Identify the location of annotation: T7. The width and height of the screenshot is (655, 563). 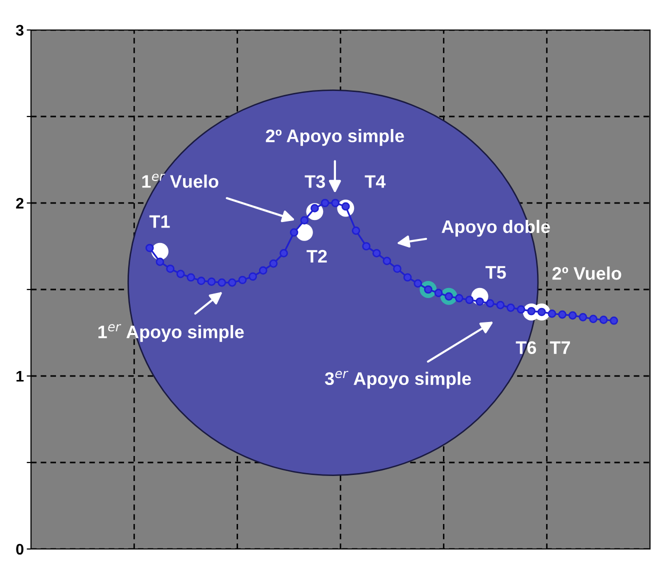
(560, 347).